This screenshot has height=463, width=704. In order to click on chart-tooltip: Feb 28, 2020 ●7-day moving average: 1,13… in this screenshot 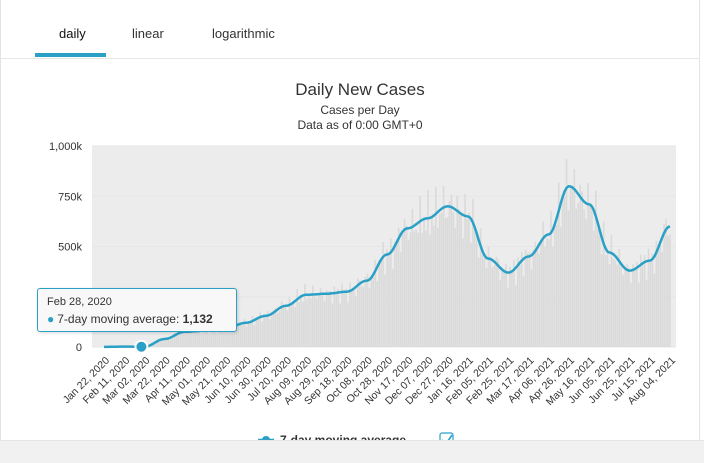, I will do `click(137, 310)`.